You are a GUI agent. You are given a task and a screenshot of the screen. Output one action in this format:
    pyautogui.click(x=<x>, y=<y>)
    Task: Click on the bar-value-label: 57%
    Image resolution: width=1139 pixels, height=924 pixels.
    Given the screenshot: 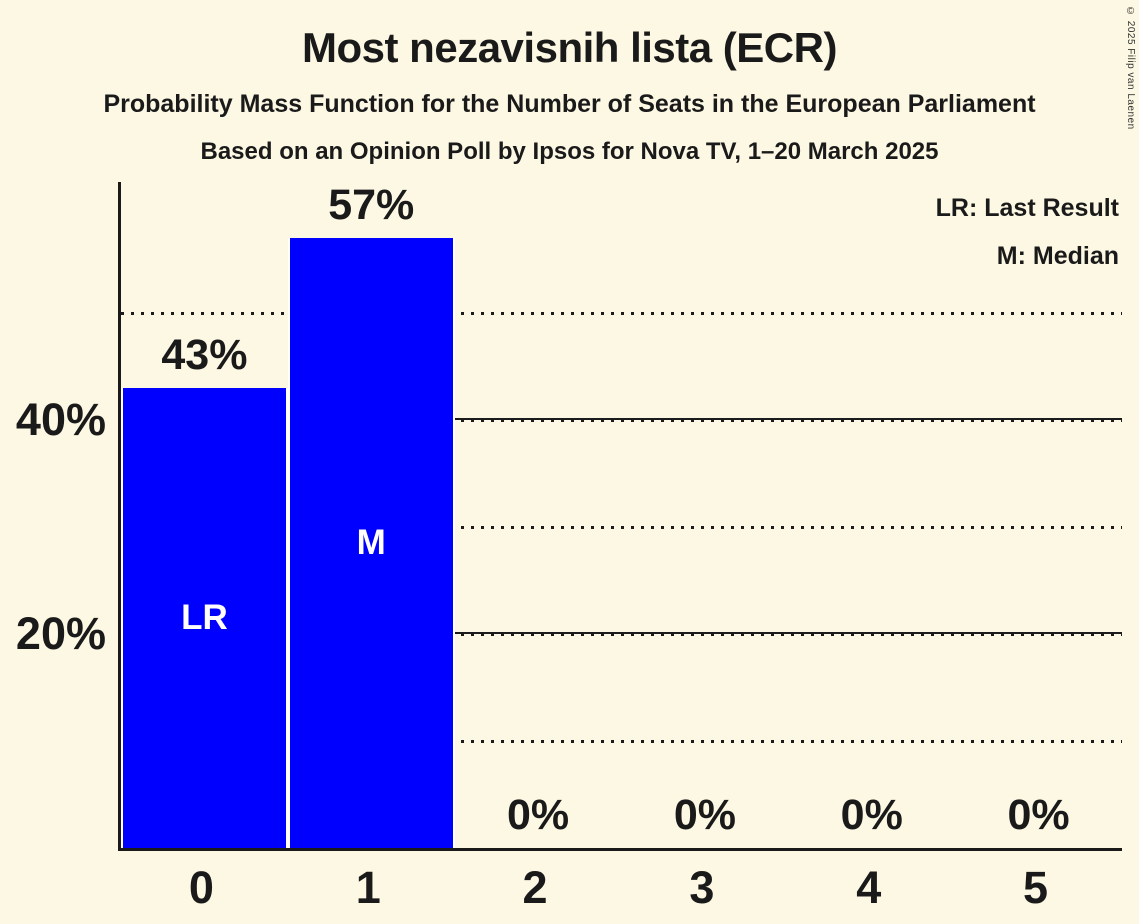 What is the action you would take?
    pyautogui.click(x=371, y=205)
    